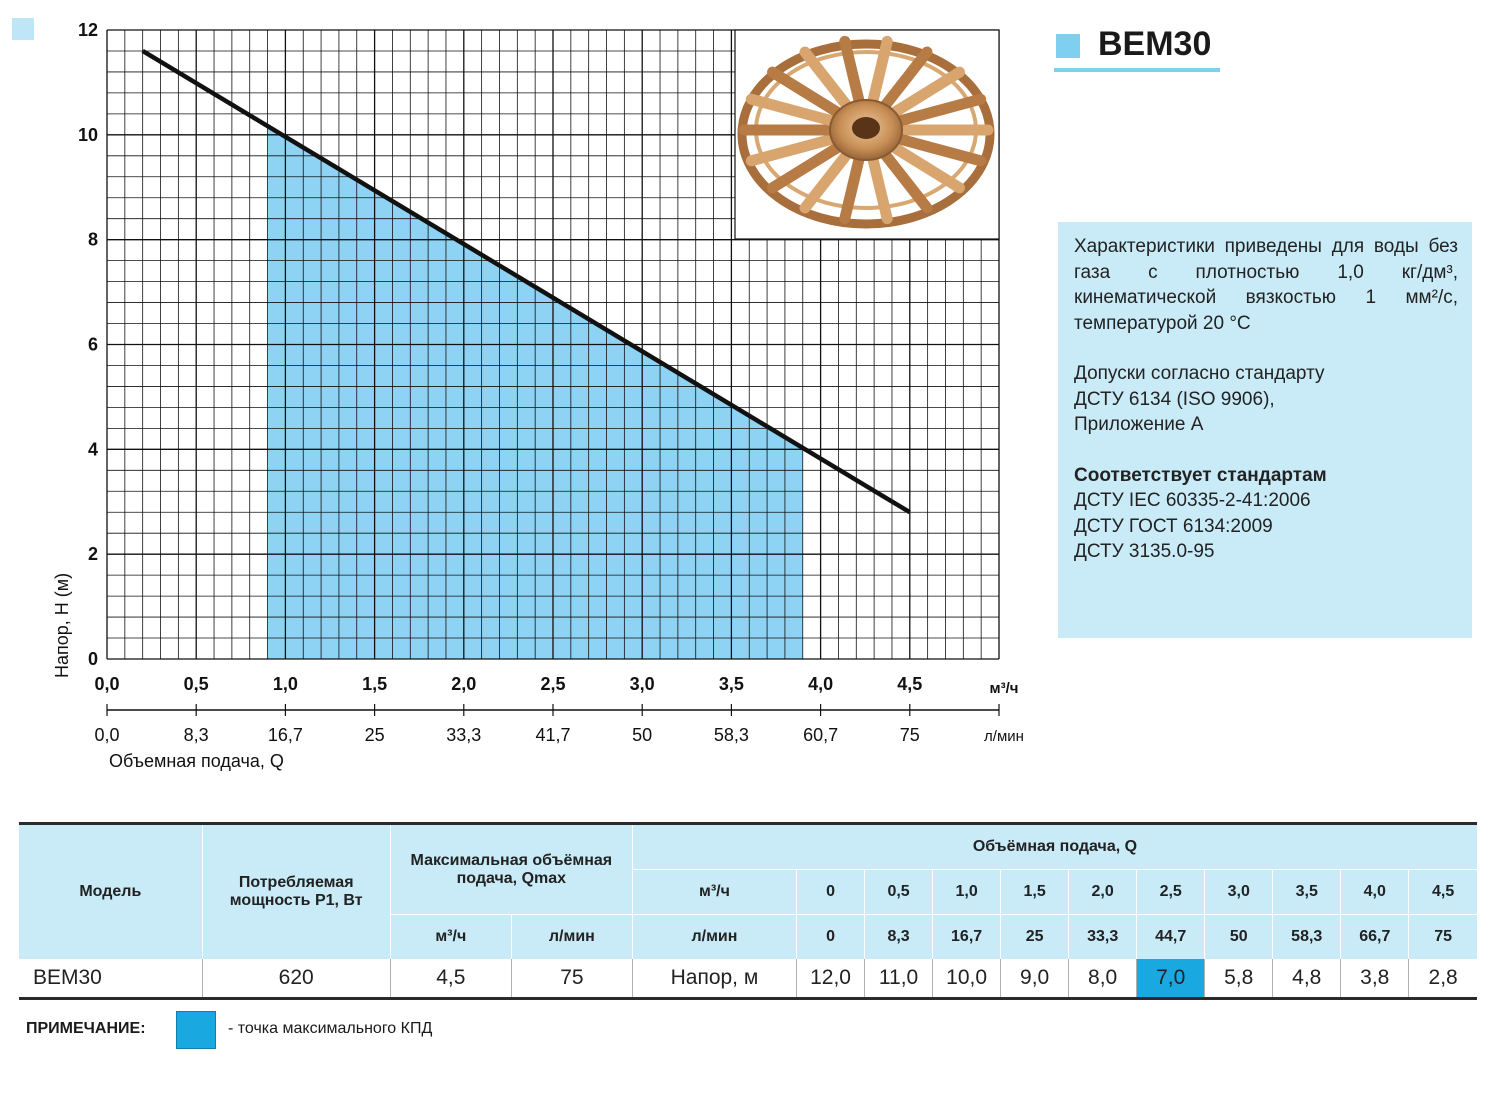  Describe the element at coordinates (1102, 892) in the screenshot. I see `flow-m3h-4: 2,0` at that location.